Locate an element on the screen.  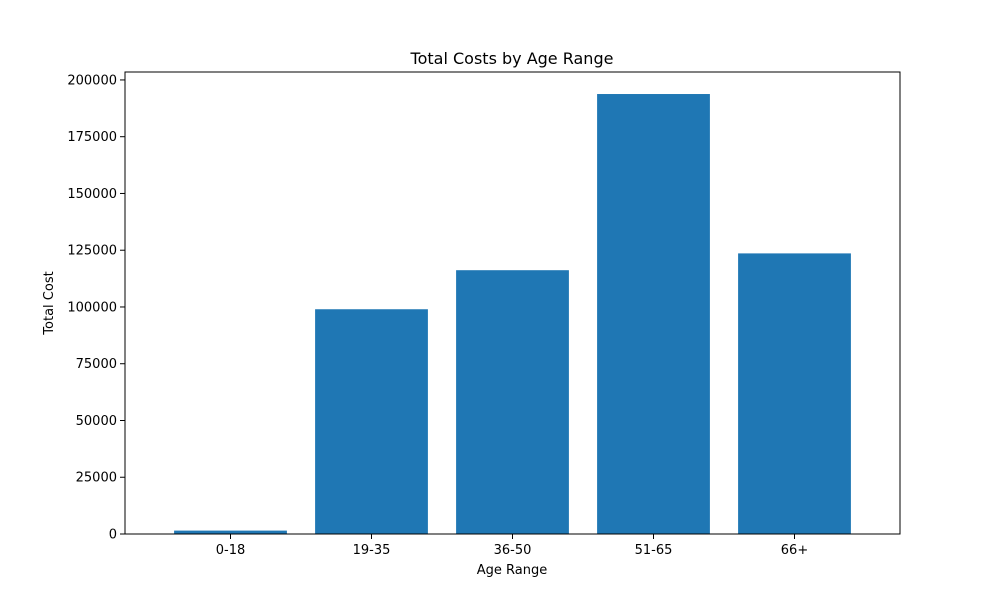
x-tick-label: 19-35 is located at coordinates (372, 550).